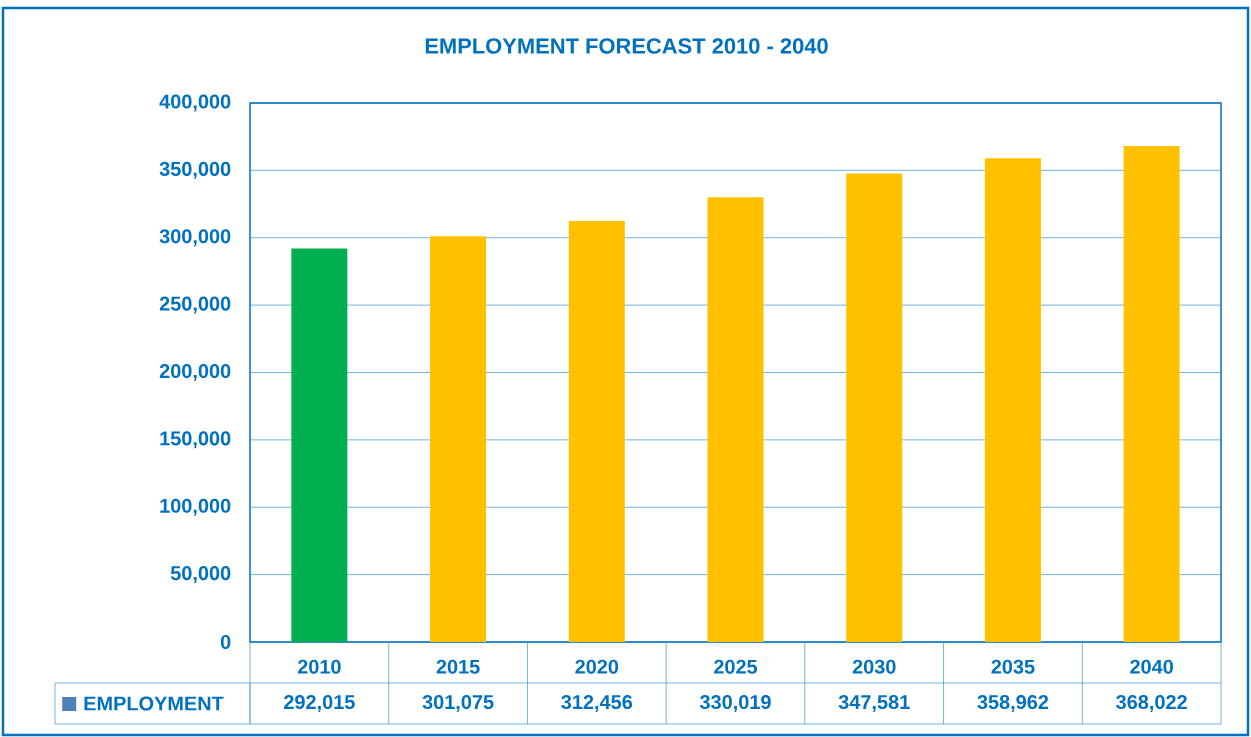  What do you see at coordinates (195, 238) in the screenshot?
I see `y-tick-label: 300,000` at bounding box center [195, 238].